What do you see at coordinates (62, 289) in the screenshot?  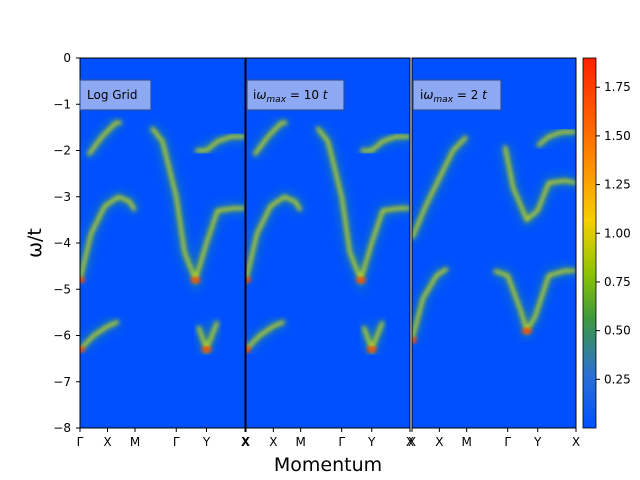 I see `y-tick-label: −5` at bounding box center [62, 289].